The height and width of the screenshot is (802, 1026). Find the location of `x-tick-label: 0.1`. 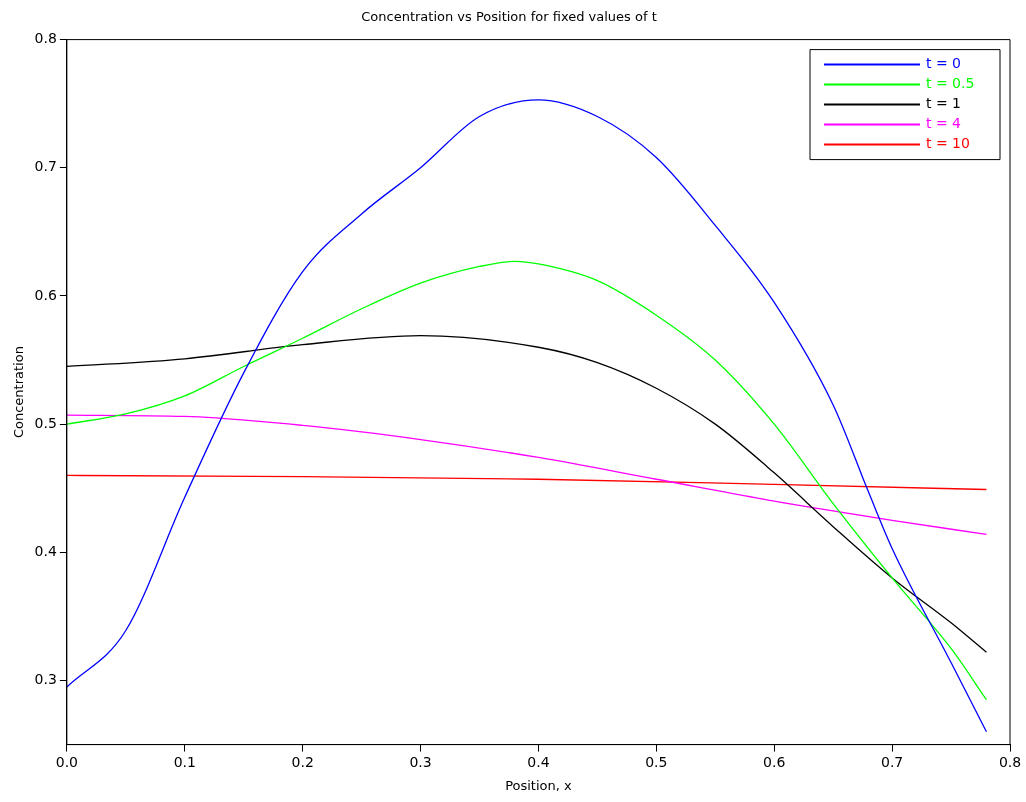

x-tick-label: 0.1 is located at coordinates (184, 761).